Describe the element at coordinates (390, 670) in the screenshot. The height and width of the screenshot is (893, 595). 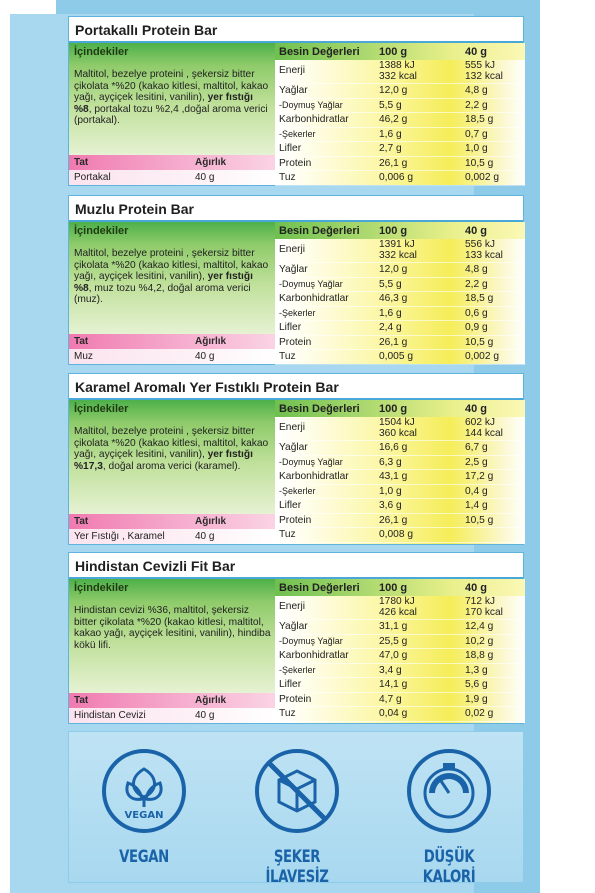
I see `value-100g: 3,4 g` at that location.